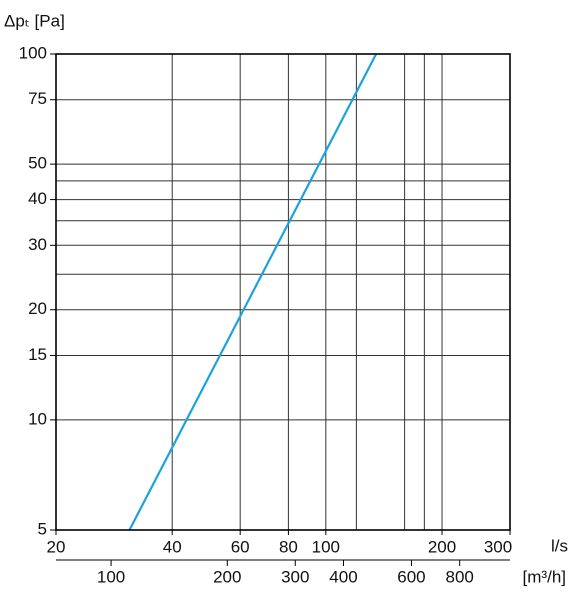 Image resolution: width=584 pixels, height=600 pixels. What do you see at coordinates (411, 576) in the screenshot?
I see `x2-tick-label: 600` at bounding box center [411, 576].